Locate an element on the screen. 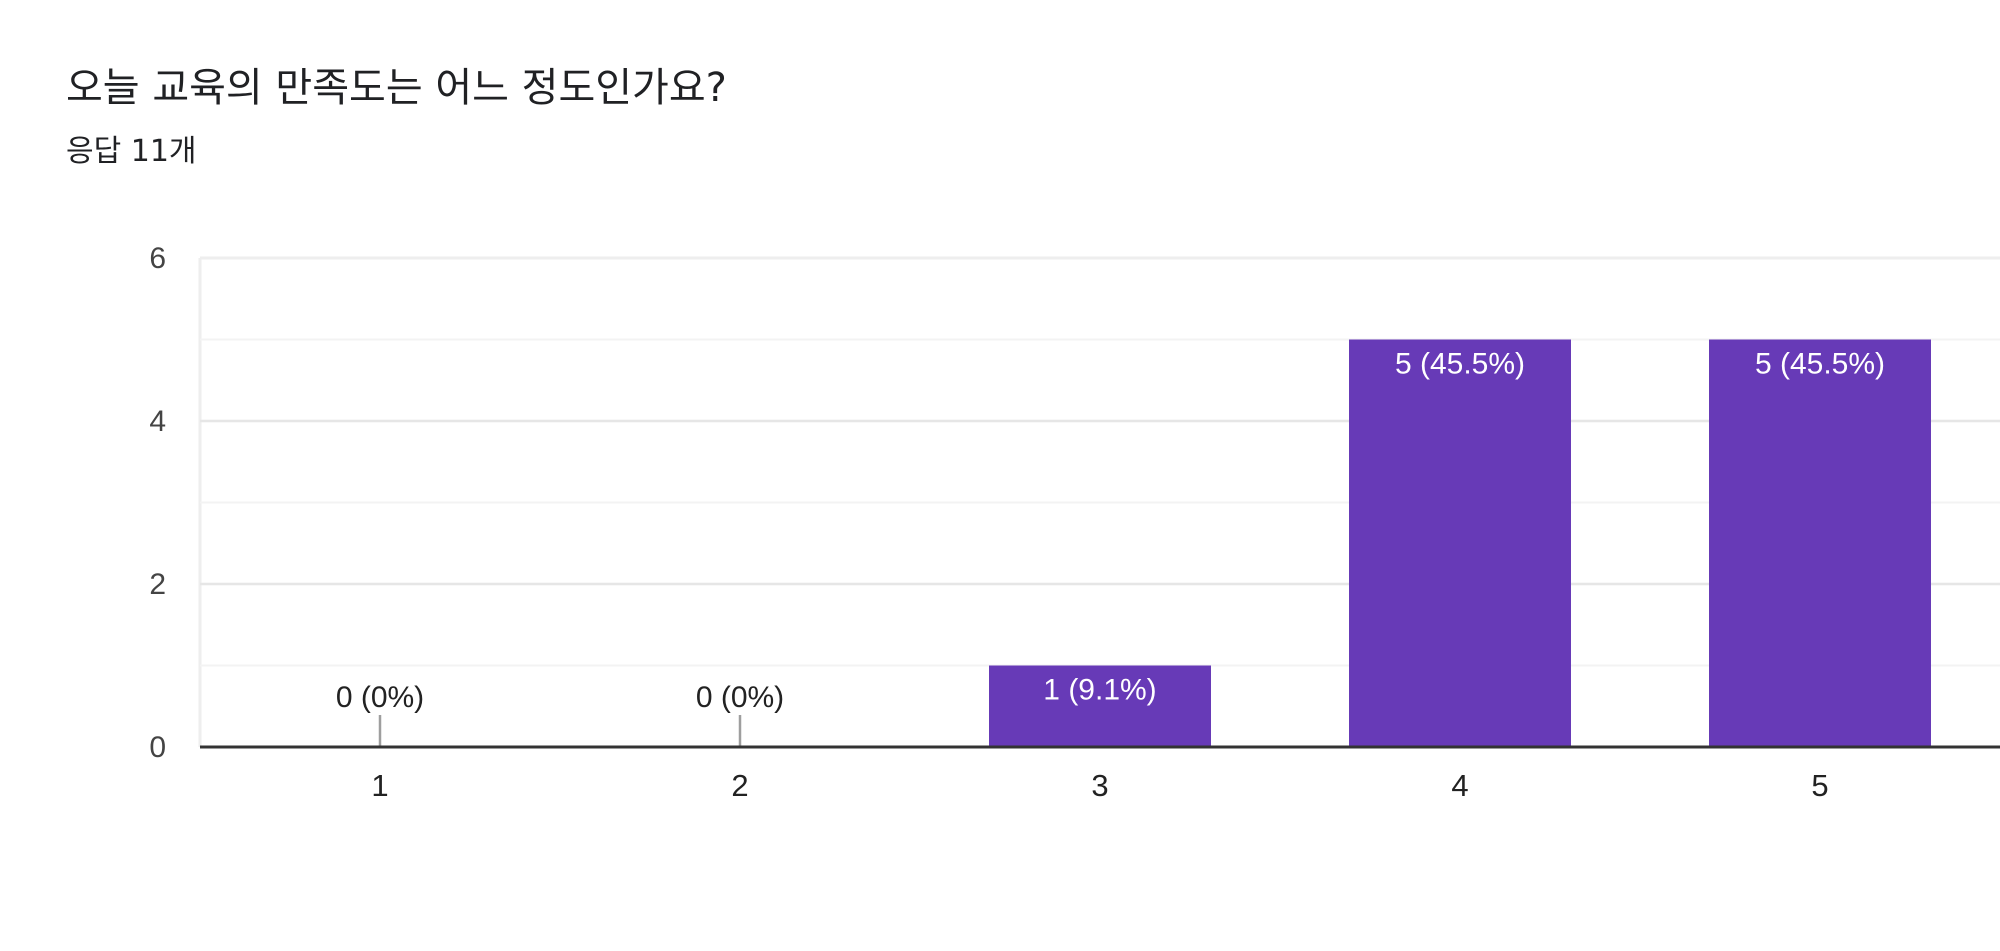 The height and width of the screenshot is (951, 2000). y-tick-label: 6 is located at coordinates (157, 258).